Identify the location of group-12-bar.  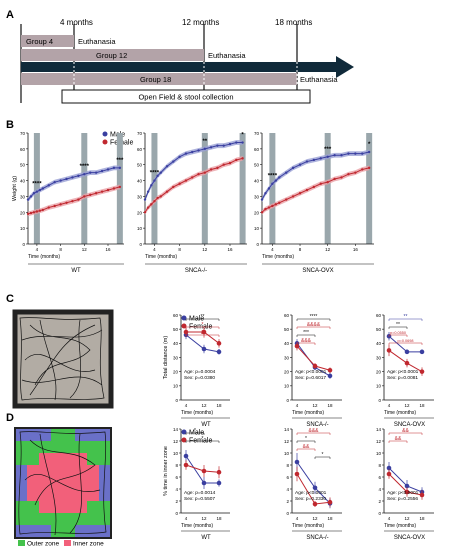
(112, 55).